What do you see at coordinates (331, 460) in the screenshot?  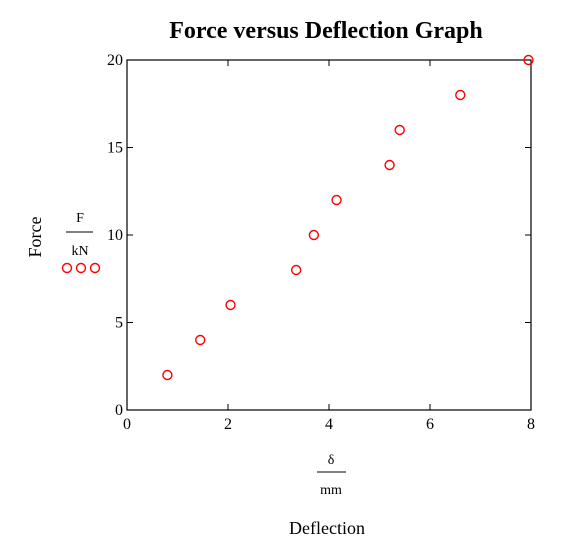 I see `x-unit-numerator: δ` at bounding box center [331, 460].